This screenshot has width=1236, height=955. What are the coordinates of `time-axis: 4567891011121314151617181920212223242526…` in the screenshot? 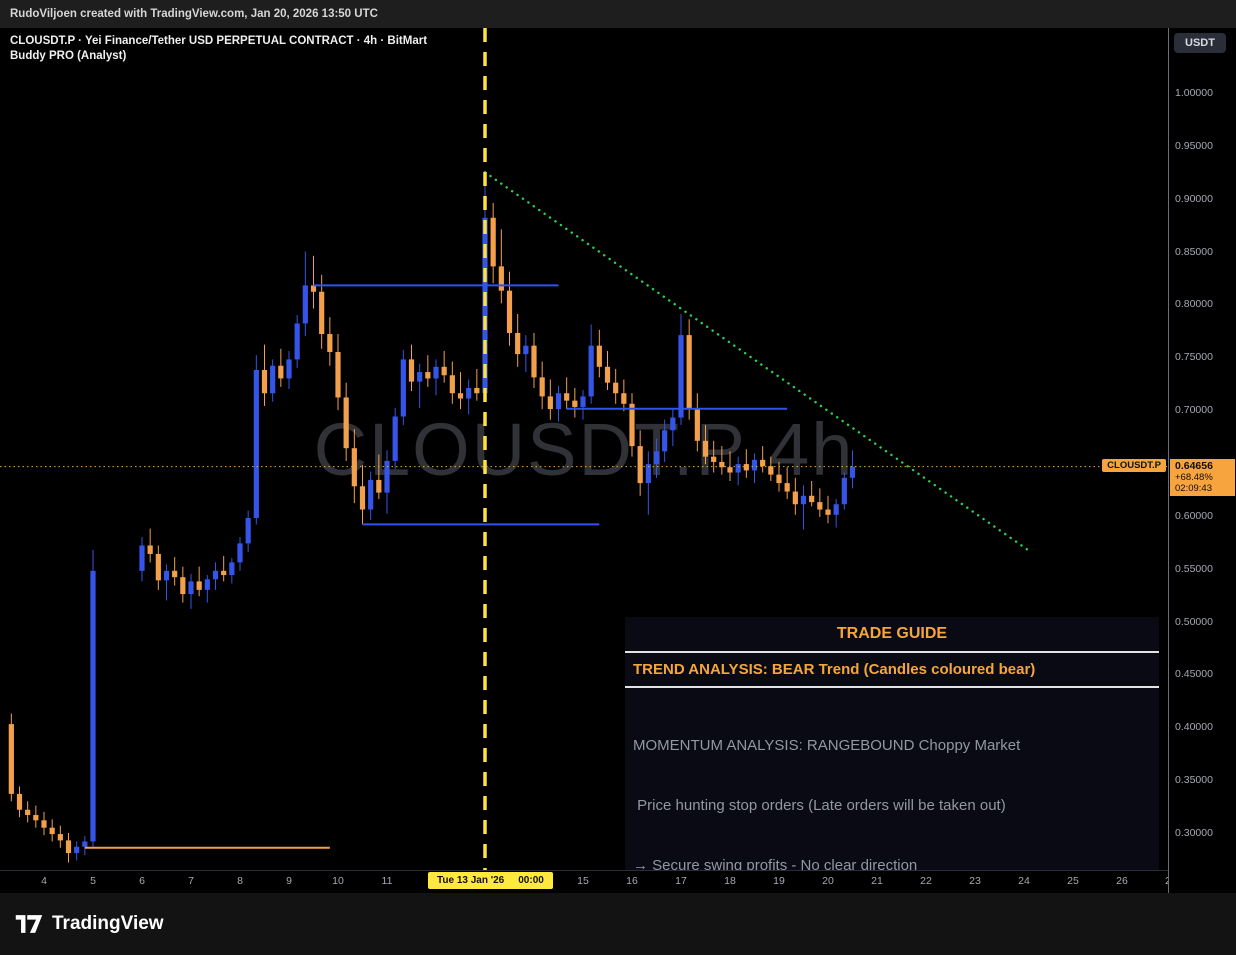 It's located at (584, 881).